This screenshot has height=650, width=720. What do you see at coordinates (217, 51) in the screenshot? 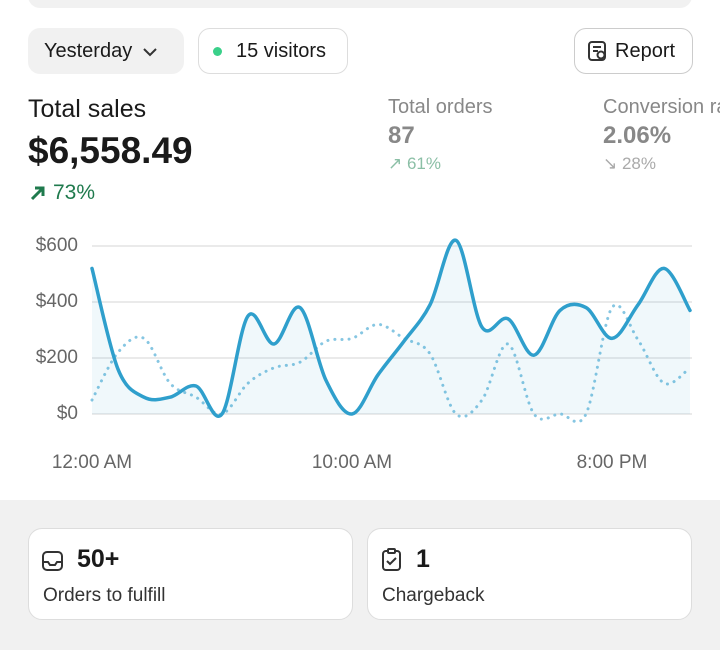
I see `live-dot` at bounding box center [217, 51].